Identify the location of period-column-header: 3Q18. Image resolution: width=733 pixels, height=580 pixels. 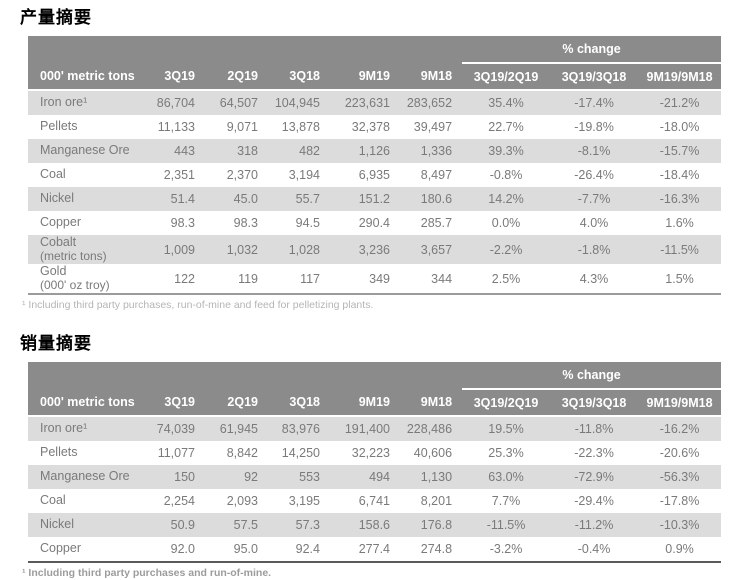
(299, 403).